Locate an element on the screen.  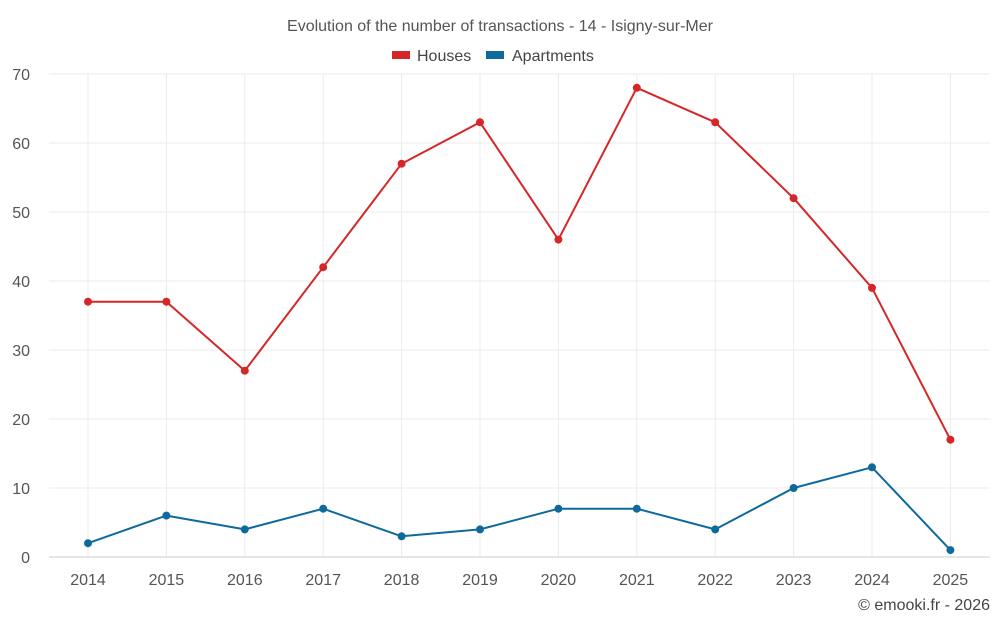
x-tick-label: 2018 is located at coordinates (402, 580).